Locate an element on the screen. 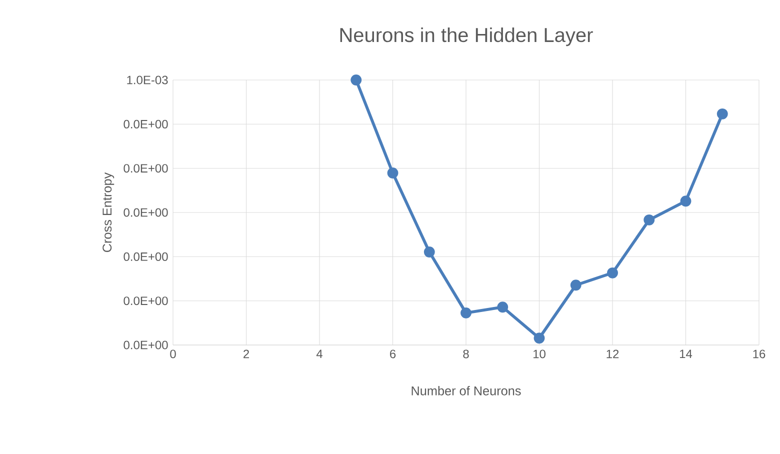 The height and width of the screenshot is (454, 780). x-axis-title: Number of Neurons is located at coordinates (466, 391).